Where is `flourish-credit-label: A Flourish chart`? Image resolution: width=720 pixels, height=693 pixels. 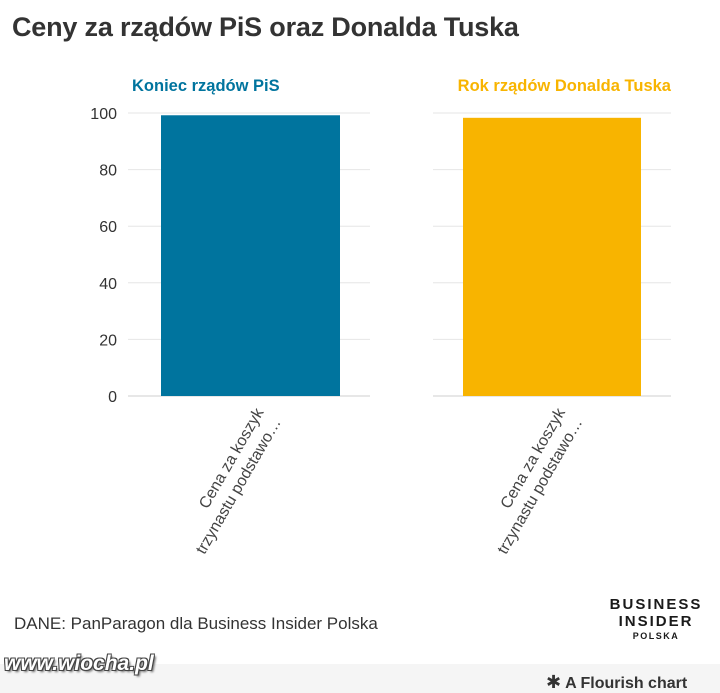 flourish-credit-label: A Flourish chart is located at coordinates (626, 683).